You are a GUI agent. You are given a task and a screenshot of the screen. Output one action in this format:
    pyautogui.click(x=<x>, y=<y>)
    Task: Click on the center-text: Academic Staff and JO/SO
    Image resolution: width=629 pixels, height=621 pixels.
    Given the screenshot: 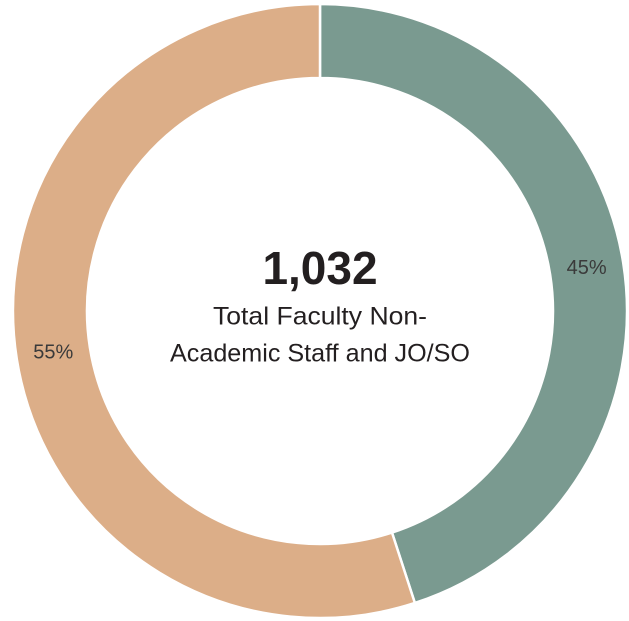 What is the action you would take?
    pyautogui.click(x=320, y=354)
    